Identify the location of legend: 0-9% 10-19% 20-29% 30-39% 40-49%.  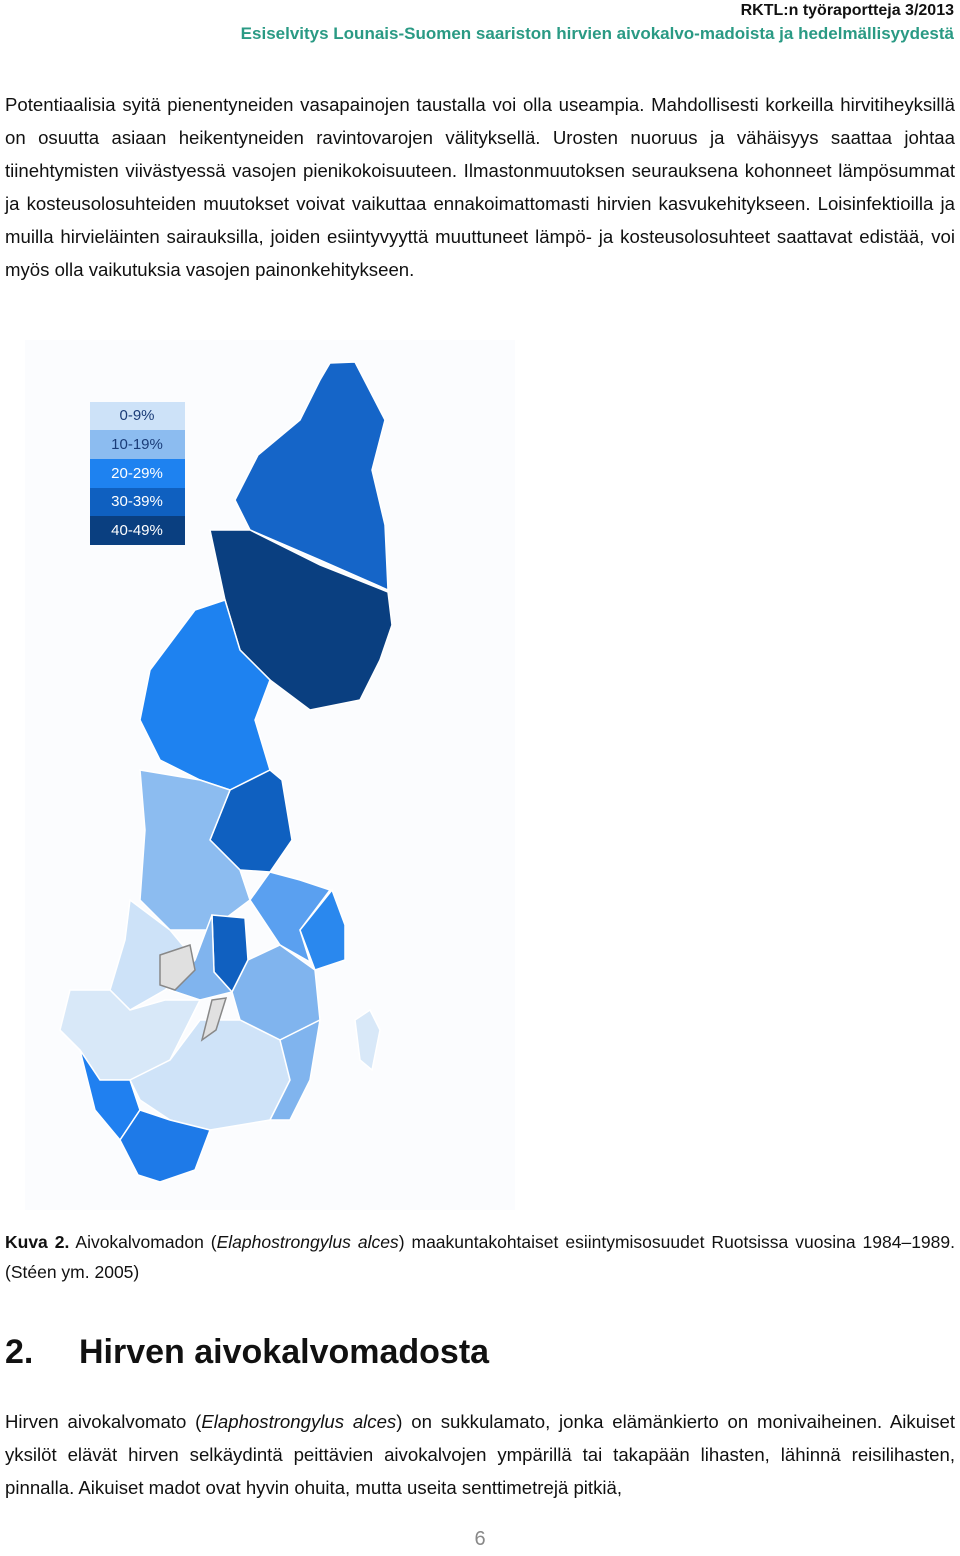
(137, 473).